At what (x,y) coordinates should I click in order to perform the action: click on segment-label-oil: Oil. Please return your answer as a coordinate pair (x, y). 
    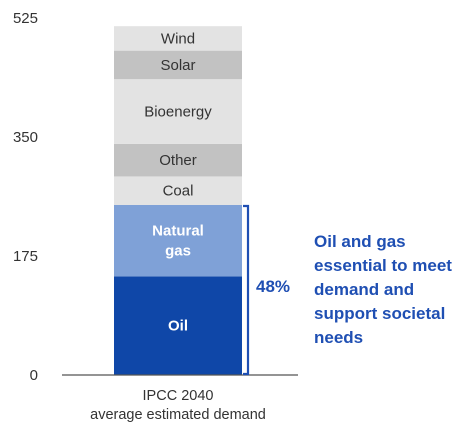
    Looking at the image, I should click on (178, 326).